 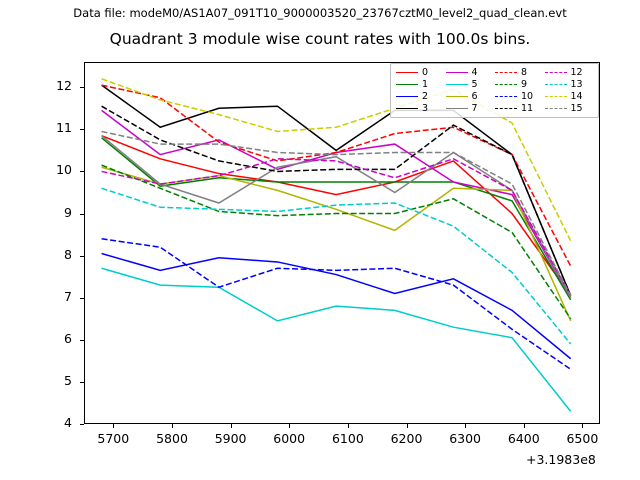 I want to click on y-tick-label: 12, so click(x=64, y=86).